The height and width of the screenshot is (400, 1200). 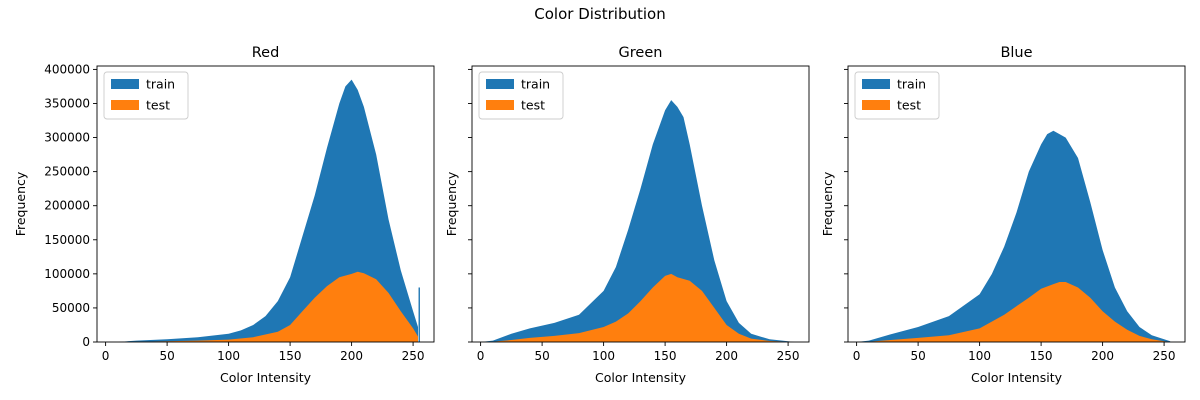 I want to click on blue-x-tick-label-100: 100, so click(x=979, y=356).